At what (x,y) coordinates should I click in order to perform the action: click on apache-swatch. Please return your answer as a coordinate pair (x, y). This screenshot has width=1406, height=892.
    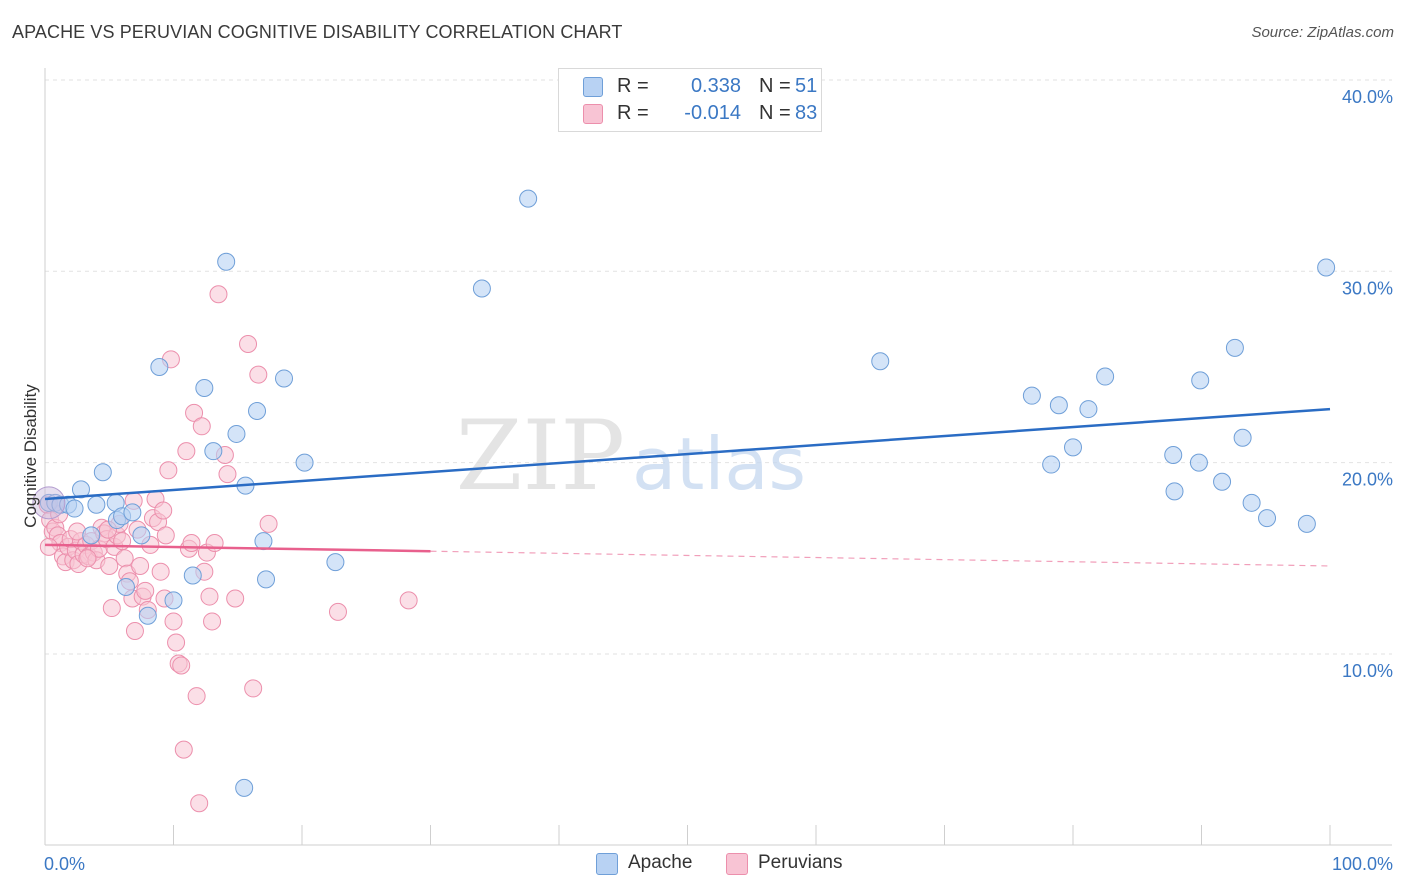
    Looking at the image, I should click on (593, 87).